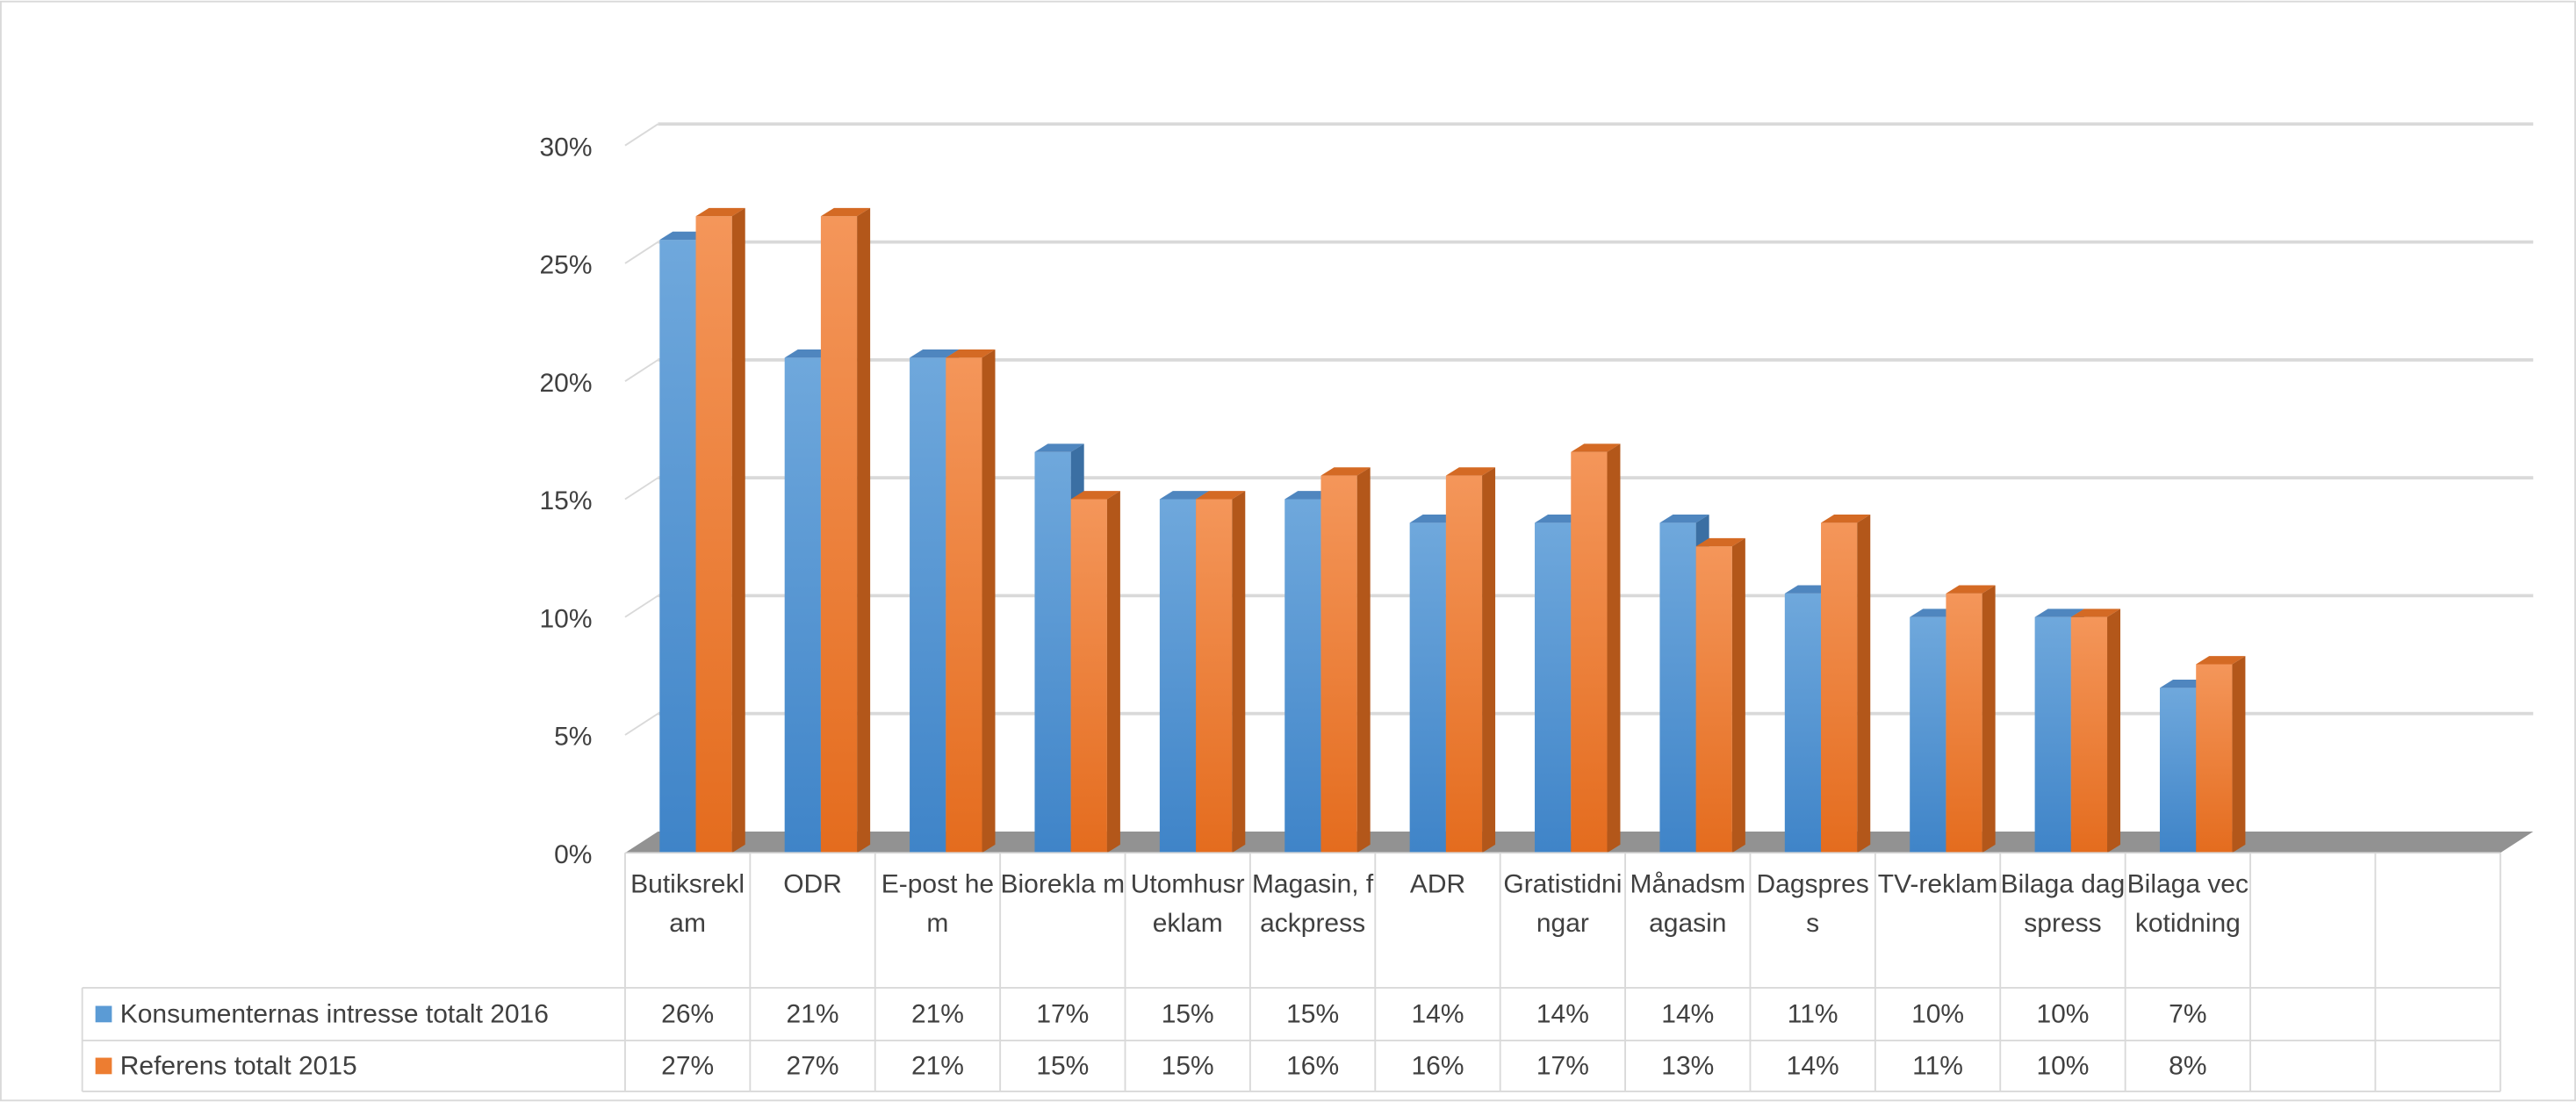 The image size is (2576, 1102). Describe the element at coordinates (1562, 1066) in the screenshot. I see `table-value: 17%` at that location.